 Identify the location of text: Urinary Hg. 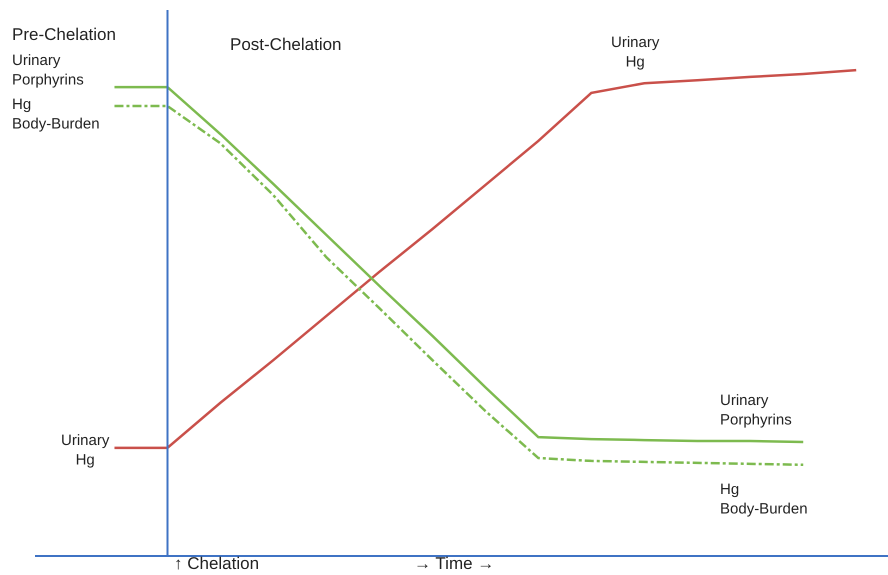
(635, 52).